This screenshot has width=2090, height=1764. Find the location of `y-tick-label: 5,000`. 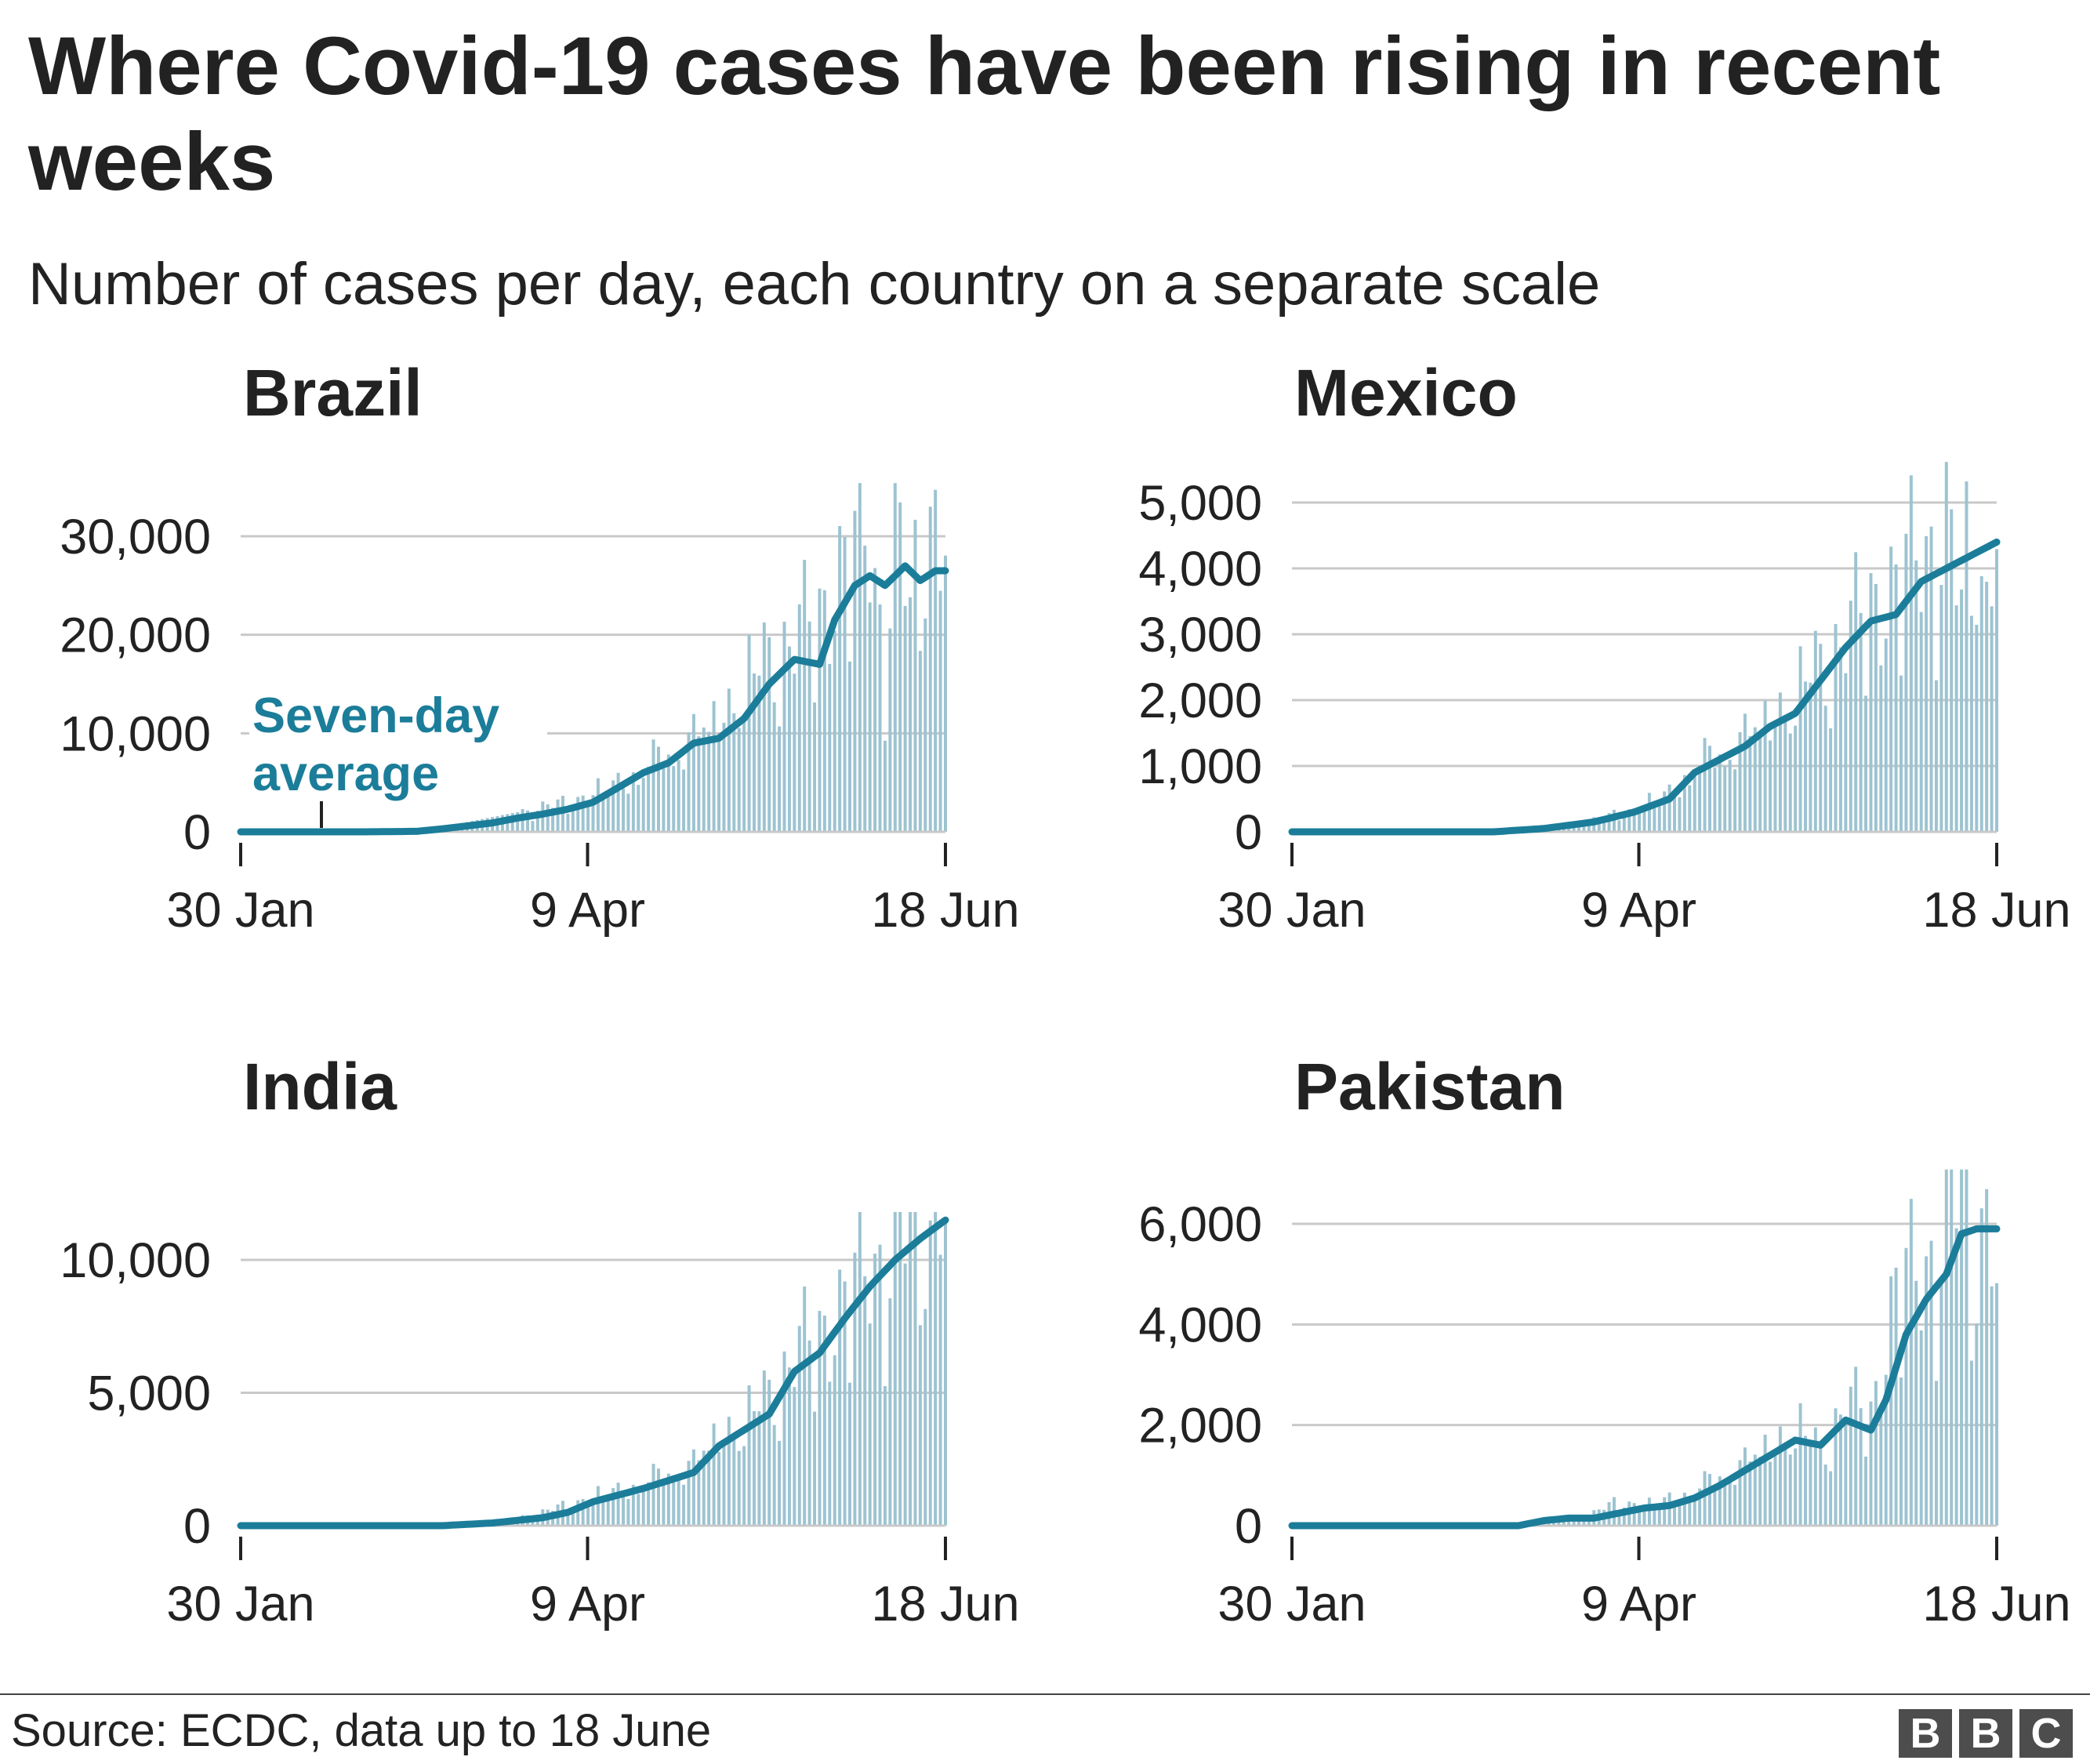

y-tick-label: 5,000 is located at coordinates (1200, 503).